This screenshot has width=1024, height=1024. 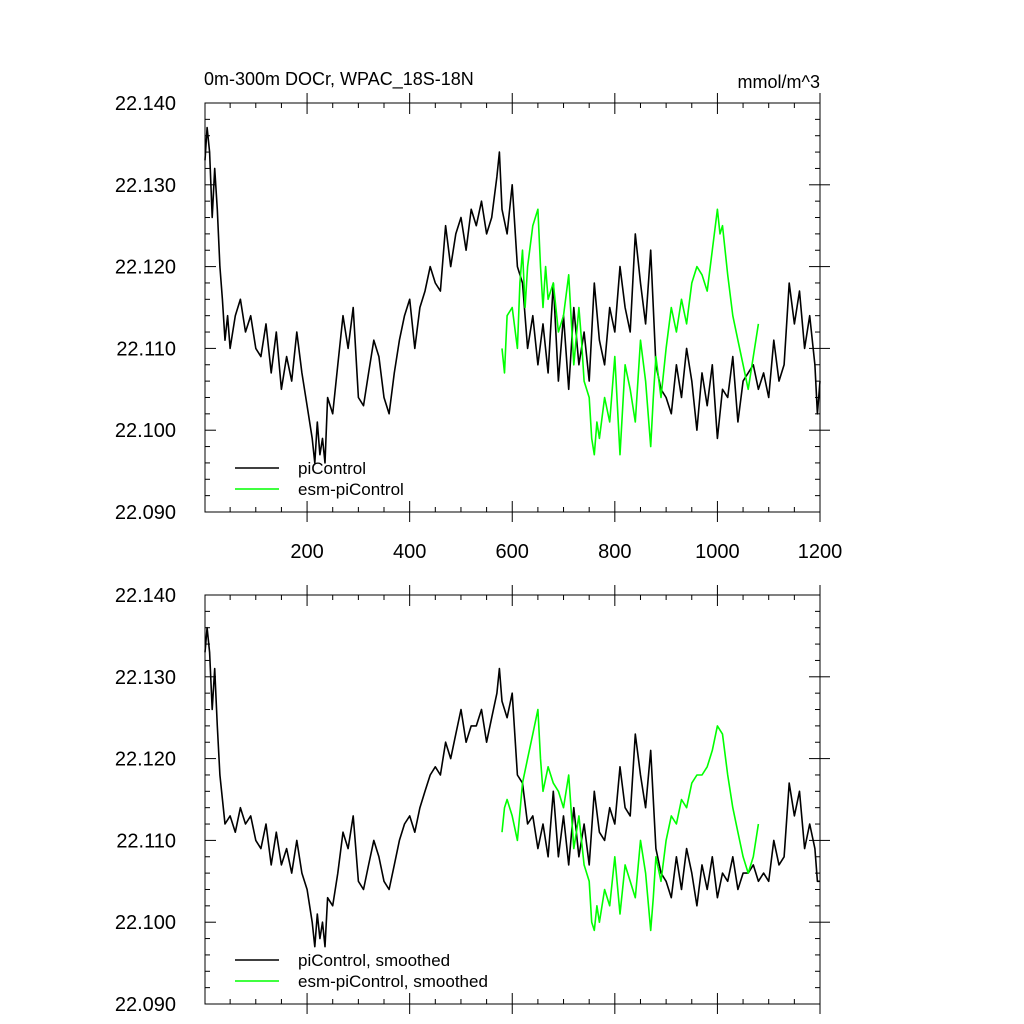 What do you see at coordinates (351, 489) in the screenshot?
I see `legend-label: esm-piControl` at bounding box center [351, 489].